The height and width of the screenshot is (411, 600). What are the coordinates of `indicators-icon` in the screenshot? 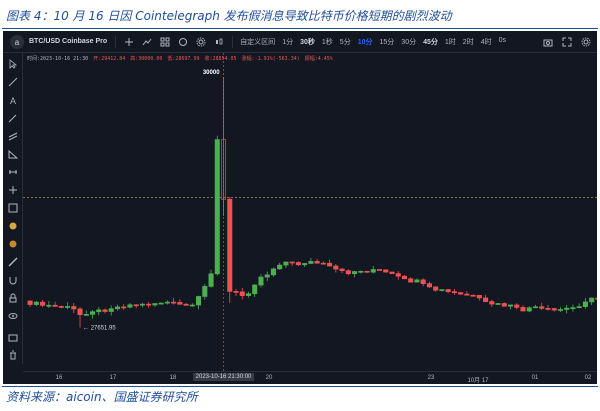 It's located at (147, 42).